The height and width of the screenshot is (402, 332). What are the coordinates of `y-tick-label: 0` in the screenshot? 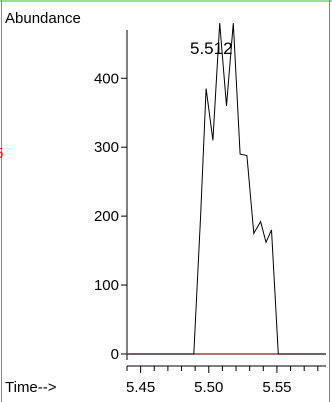 It's located at (115, 354).